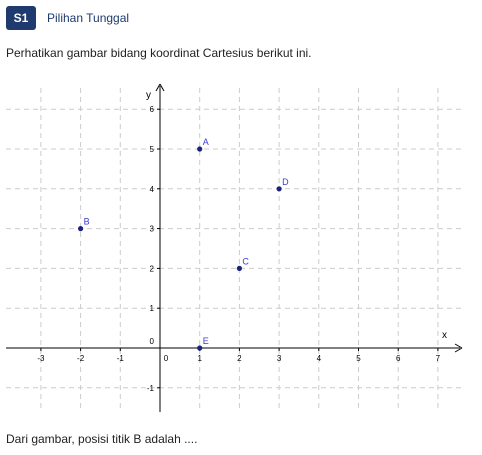  I want to click on point-e, so click(200, 348).